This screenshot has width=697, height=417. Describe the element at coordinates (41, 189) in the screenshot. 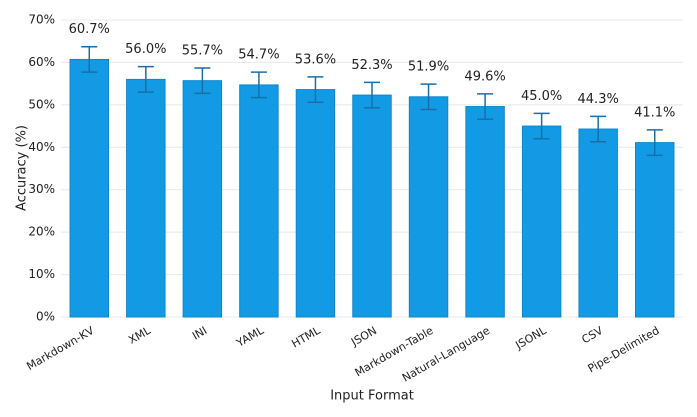

I see `y-tick-label: 30%` at that location.